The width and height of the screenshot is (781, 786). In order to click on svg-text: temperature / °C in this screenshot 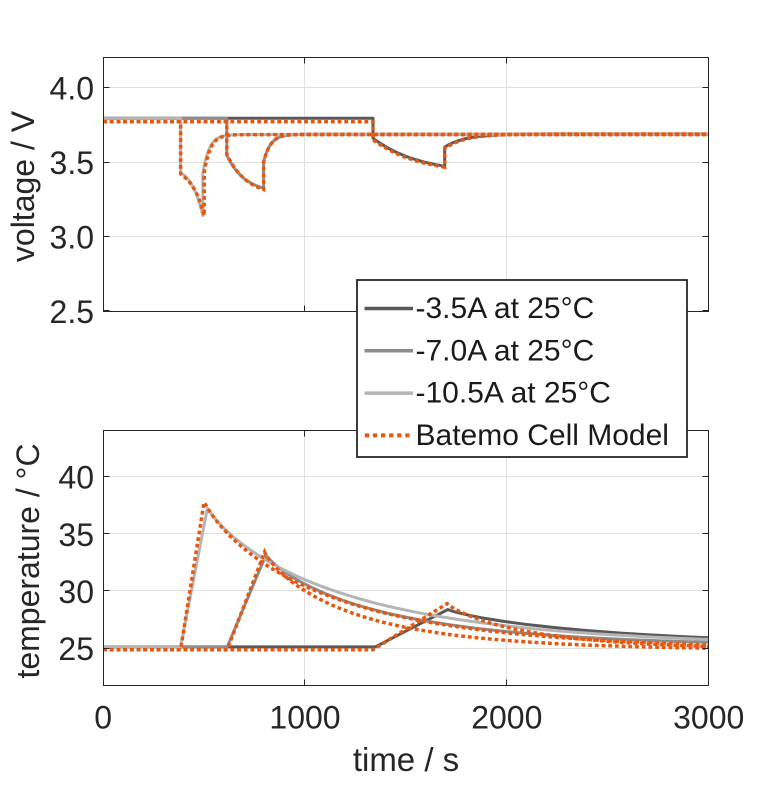, I will do `click(28, 560)`.